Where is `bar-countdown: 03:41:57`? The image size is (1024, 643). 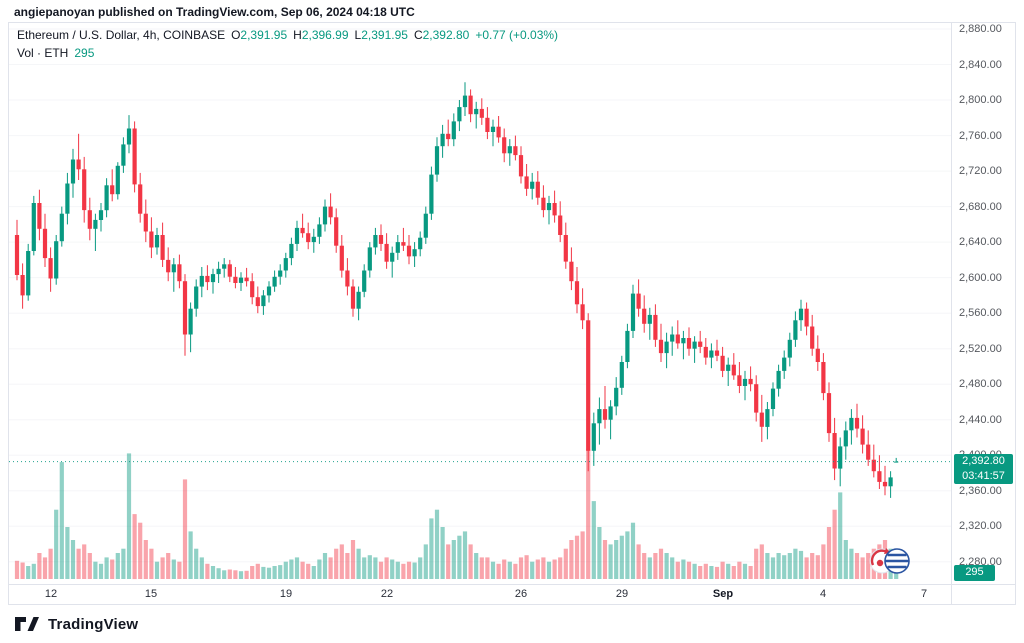 bar-countdown: 03:41:57 is located at coordinates (983, 476).